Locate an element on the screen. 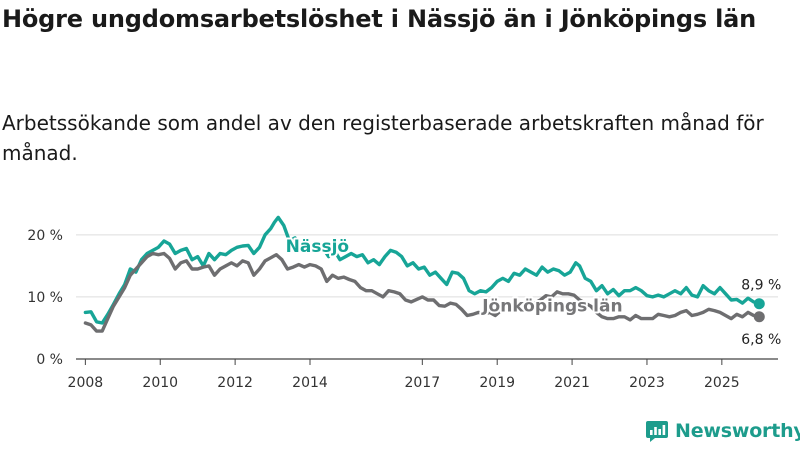 The width and height of the screenshot is (800, 450). end-value-label-jonkopings-lan: 6,8 % is located at coordinates (761, 340).